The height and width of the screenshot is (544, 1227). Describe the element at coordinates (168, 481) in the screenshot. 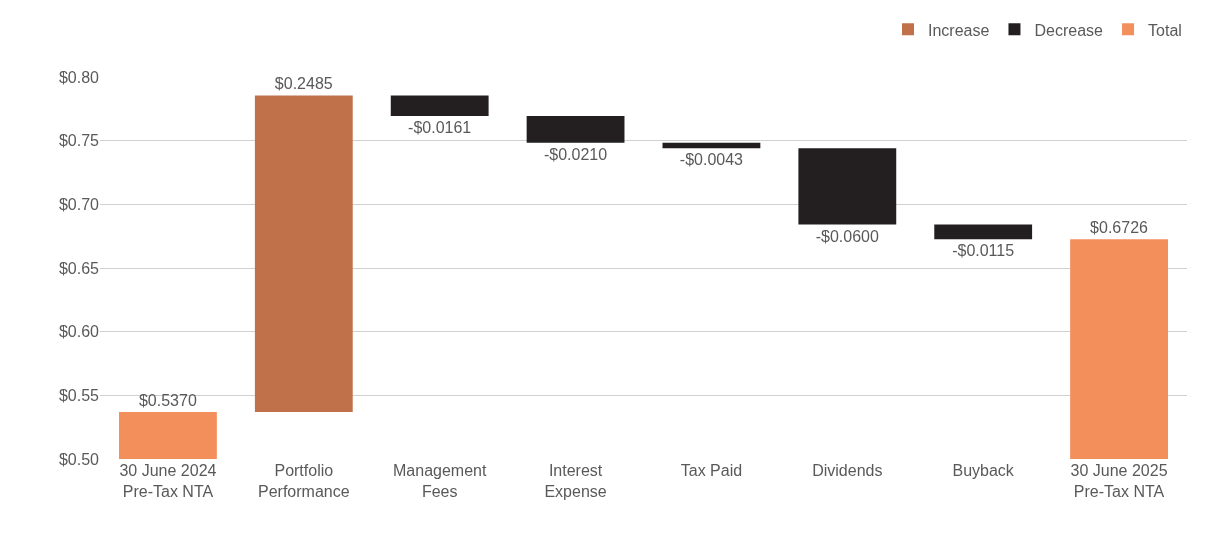

I see `x-tick-label: 30 June 2024 Pre-Tax NTA` at that location.